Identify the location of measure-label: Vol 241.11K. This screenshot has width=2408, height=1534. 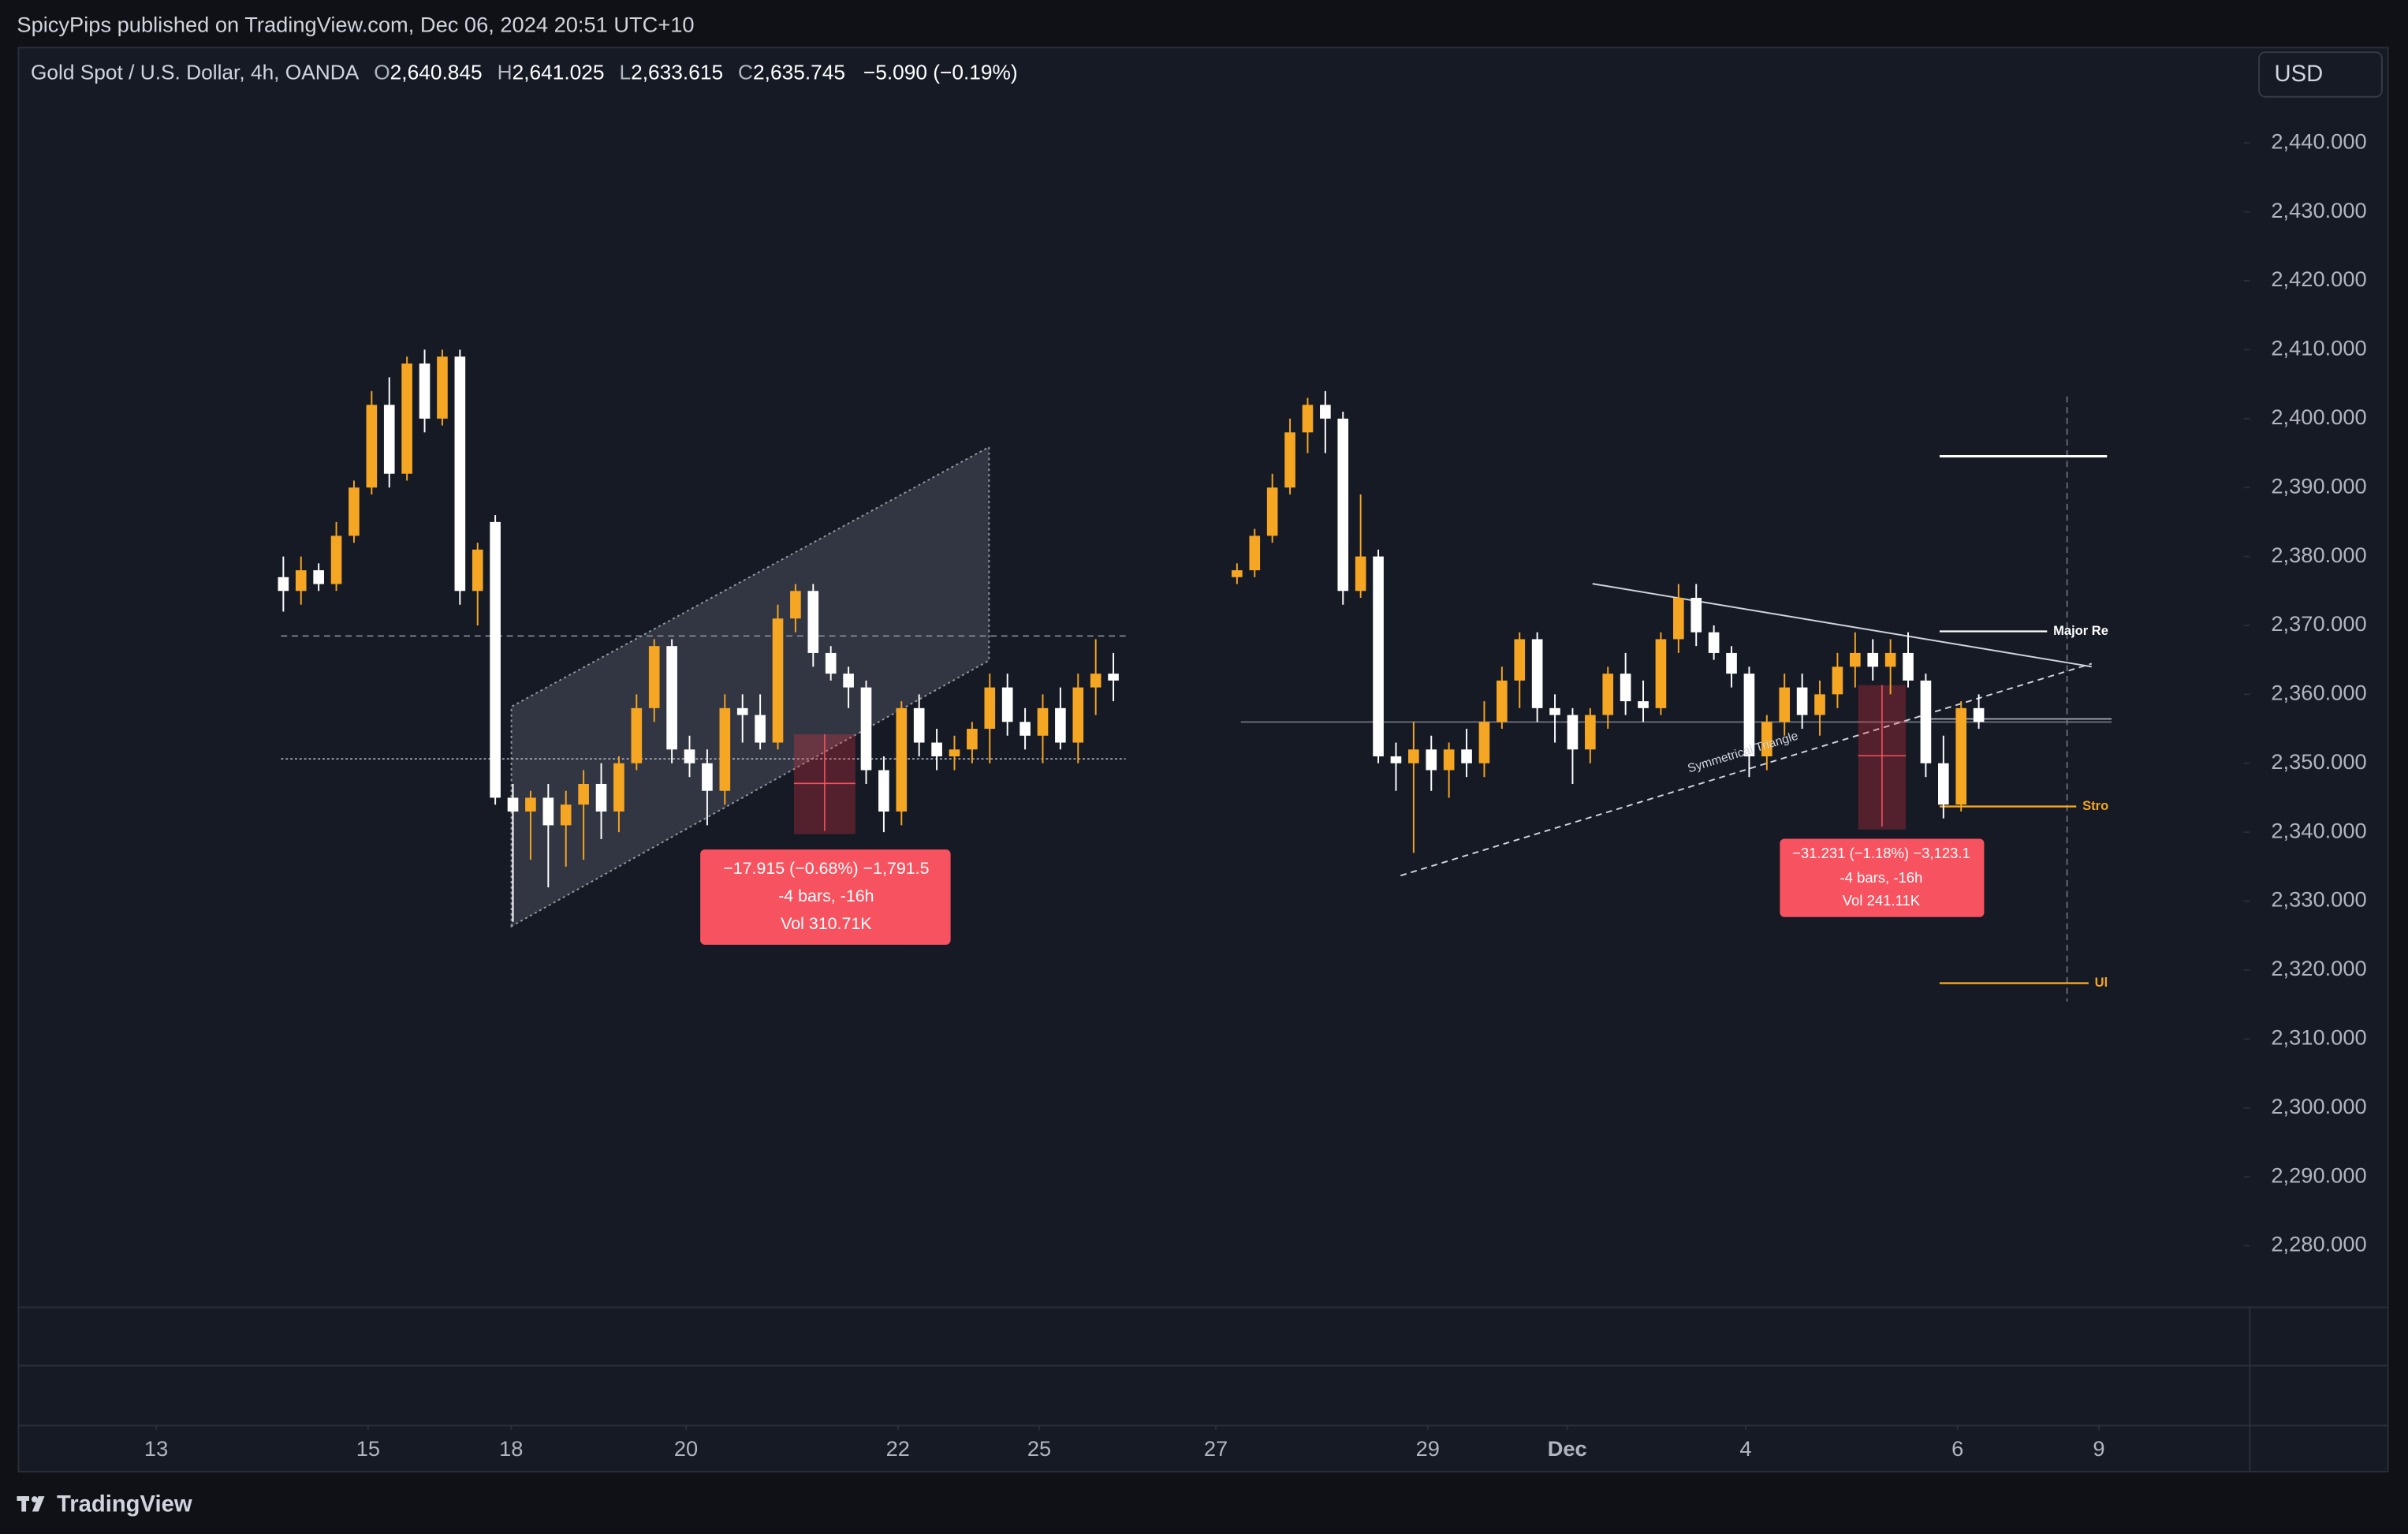
(1882, 901).